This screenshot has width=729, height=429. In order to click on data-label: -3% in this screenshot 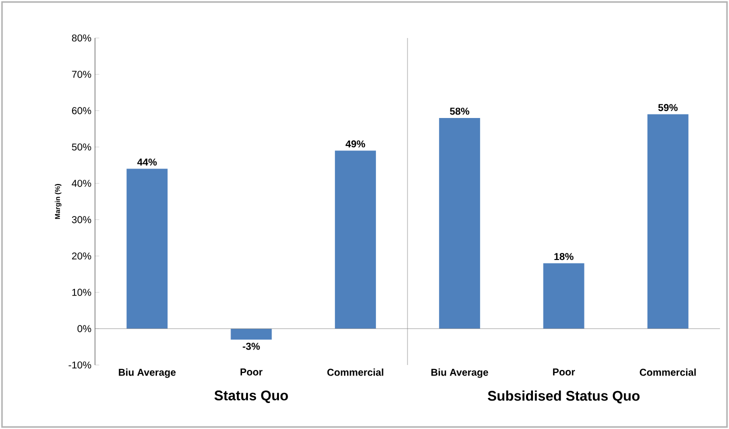, I will do `click(251, 346)`.